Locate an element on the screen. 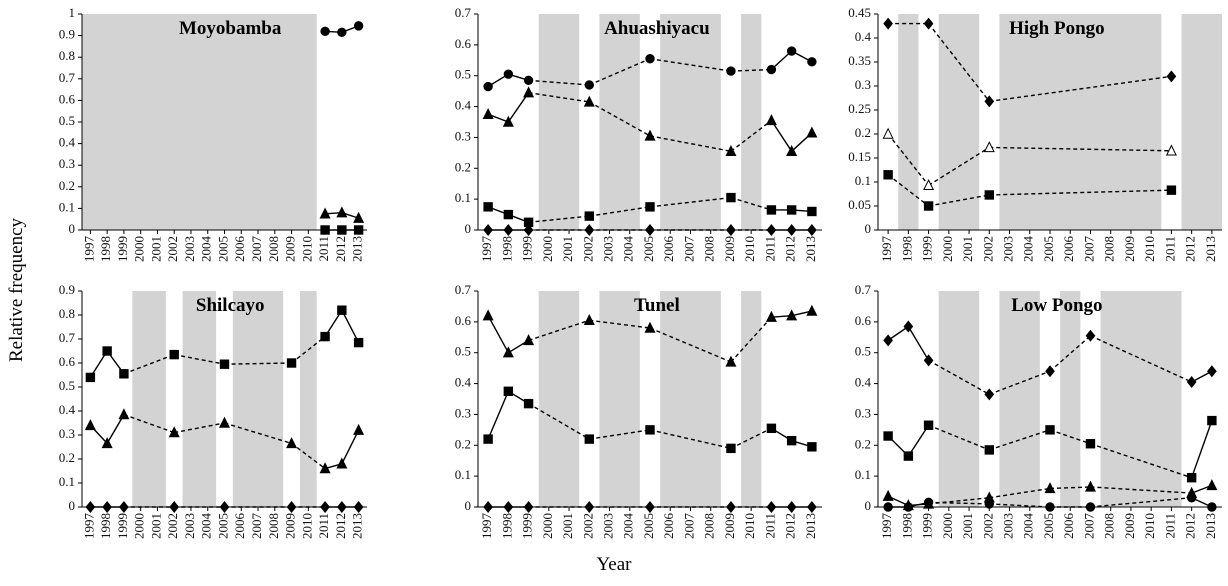  x-tick-label: 2001 is located at coordinates (155, 249).